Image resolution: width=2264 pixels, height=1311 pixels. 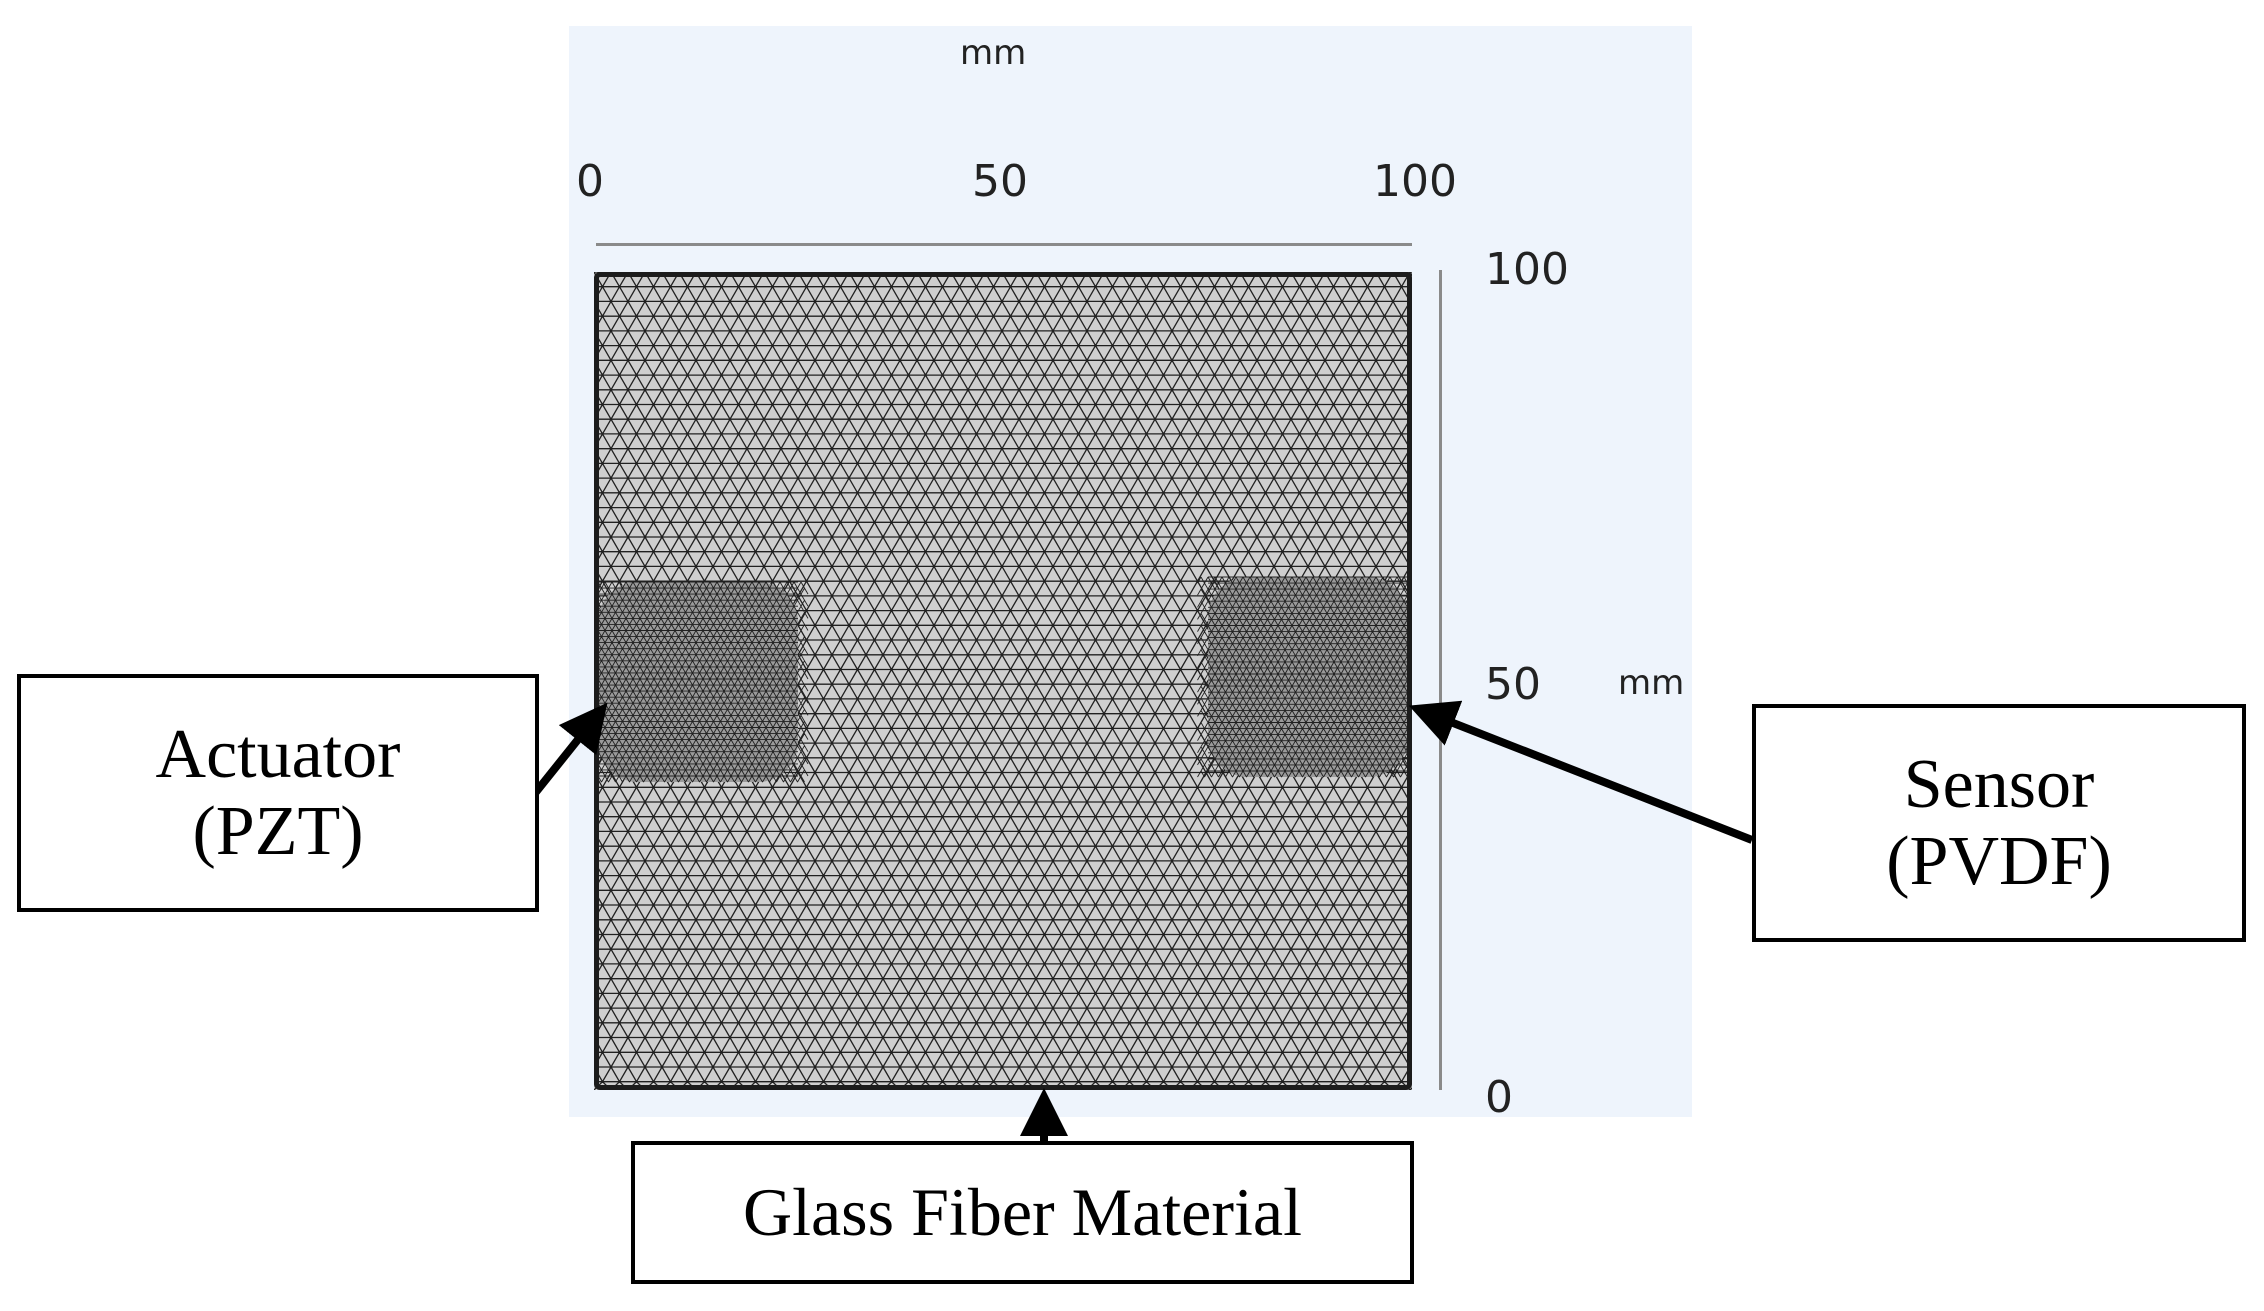 I want to click on x-tick-100: 100, so click(x=1415, y=181).